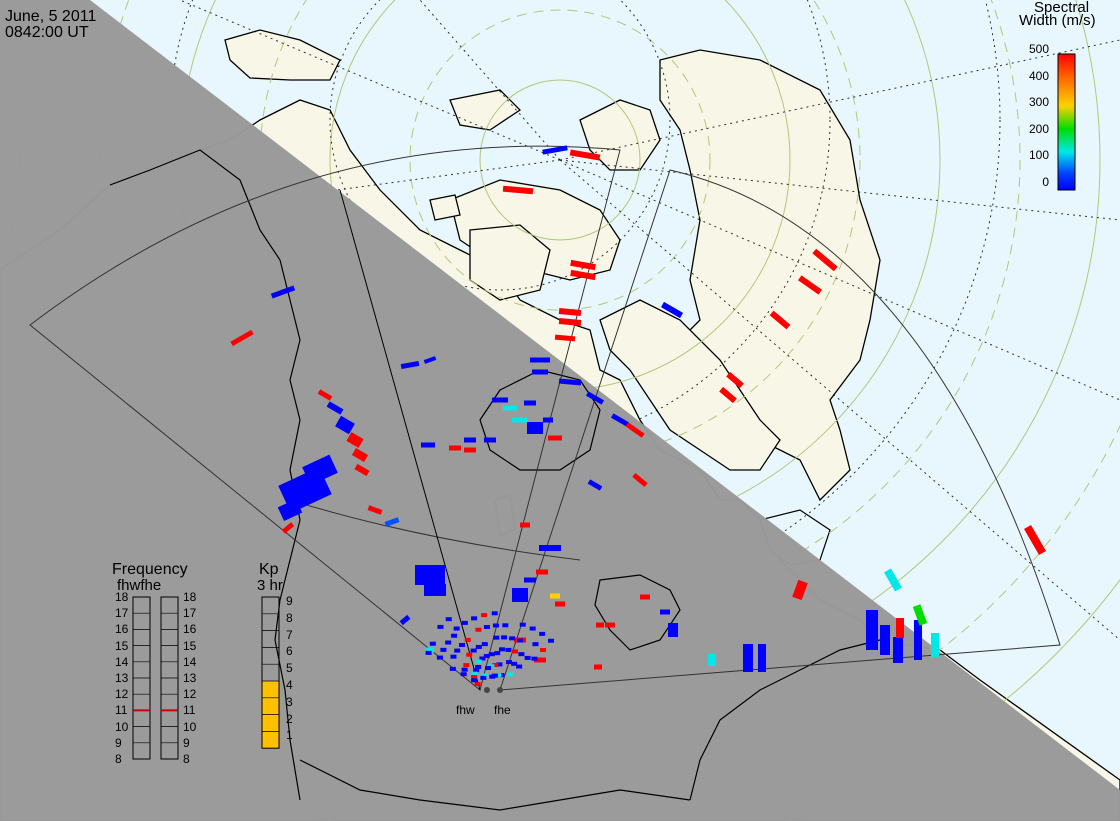 This screenshot has height=821, width=1120. I want to click on frequency-tick-left: 15, so click(122, 645).